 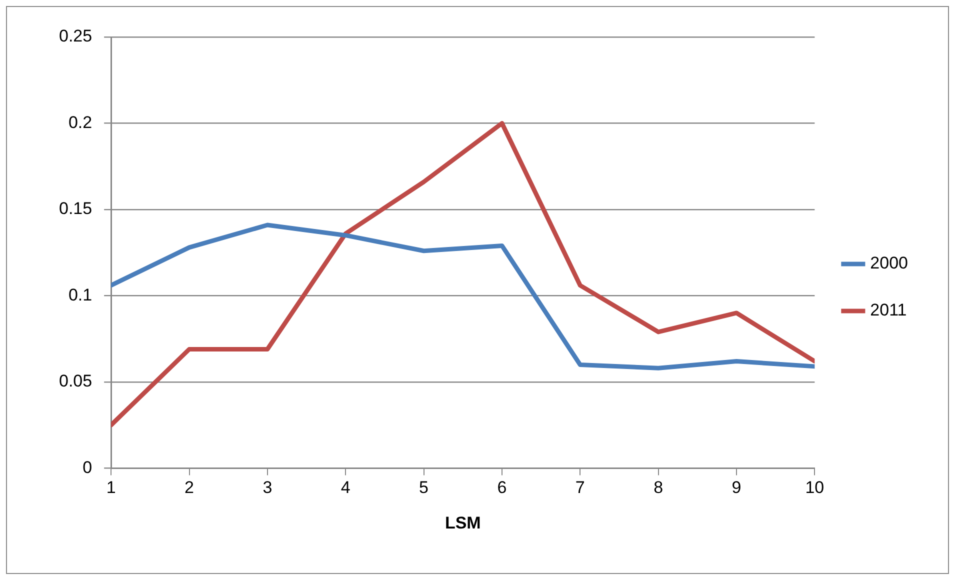 I want to click on y-tick-label: 0, so click(x=87, y=467).